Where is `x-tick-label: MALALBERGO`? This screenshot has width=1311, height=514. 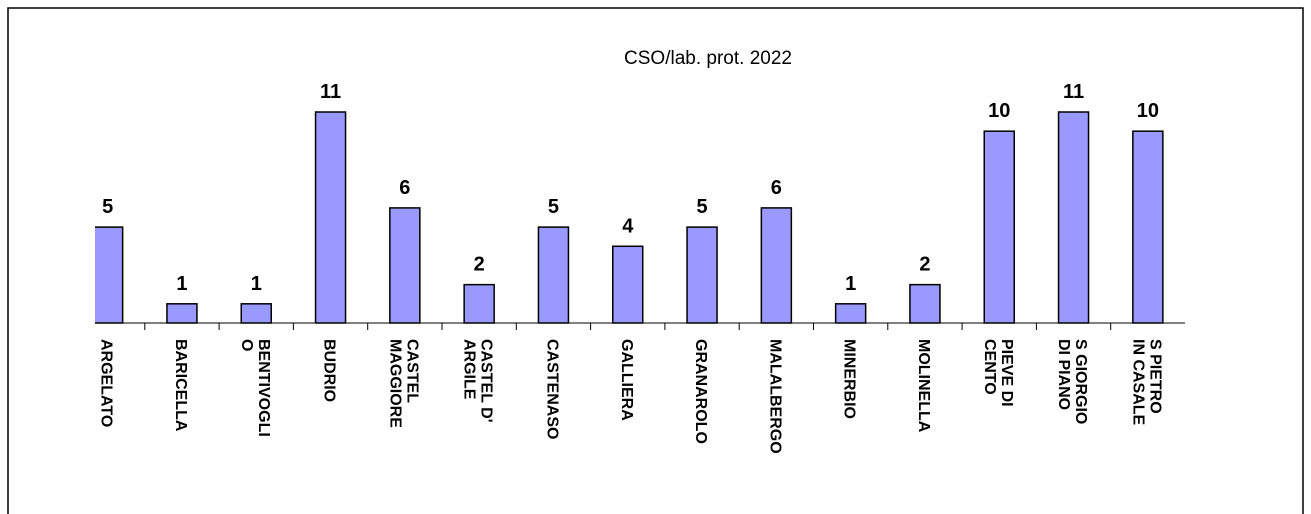
x-tick-label: MALALBERGO is located at coordinates (774, 396).